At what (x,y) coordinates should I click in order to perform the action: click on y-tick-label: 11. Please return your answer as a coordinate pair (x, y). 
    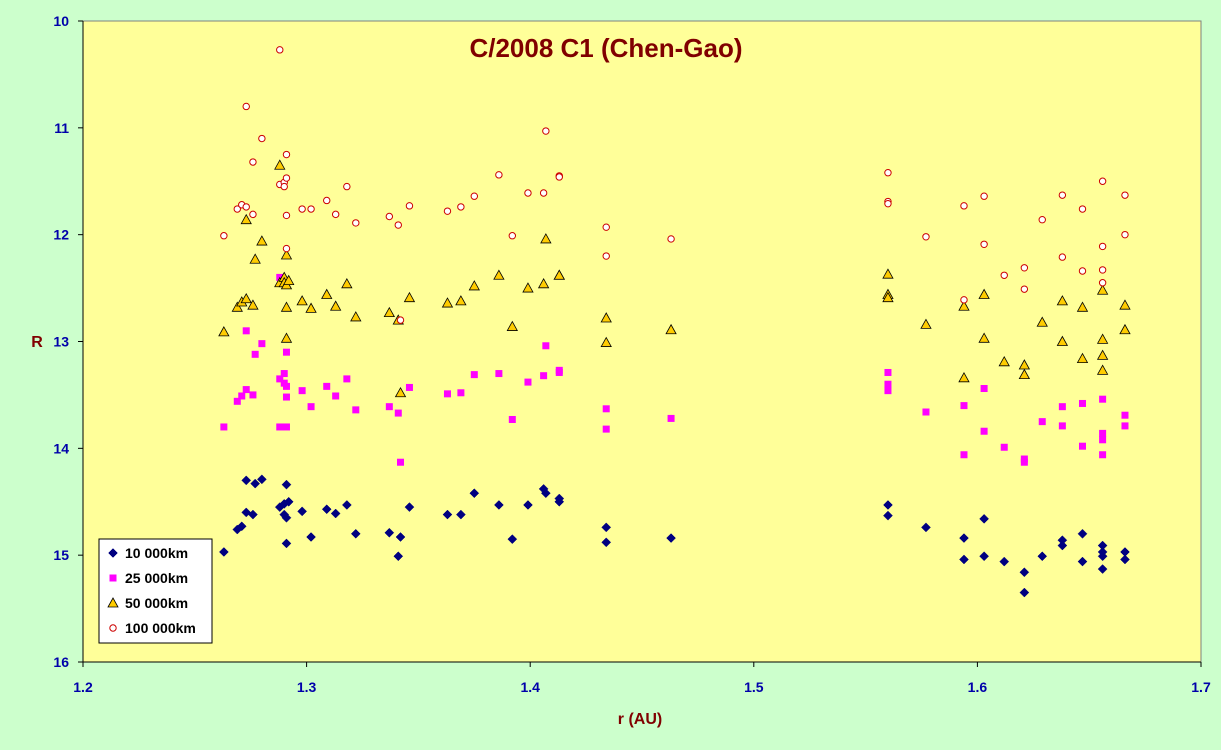
    Looking at the image, I should click on (61, 128).